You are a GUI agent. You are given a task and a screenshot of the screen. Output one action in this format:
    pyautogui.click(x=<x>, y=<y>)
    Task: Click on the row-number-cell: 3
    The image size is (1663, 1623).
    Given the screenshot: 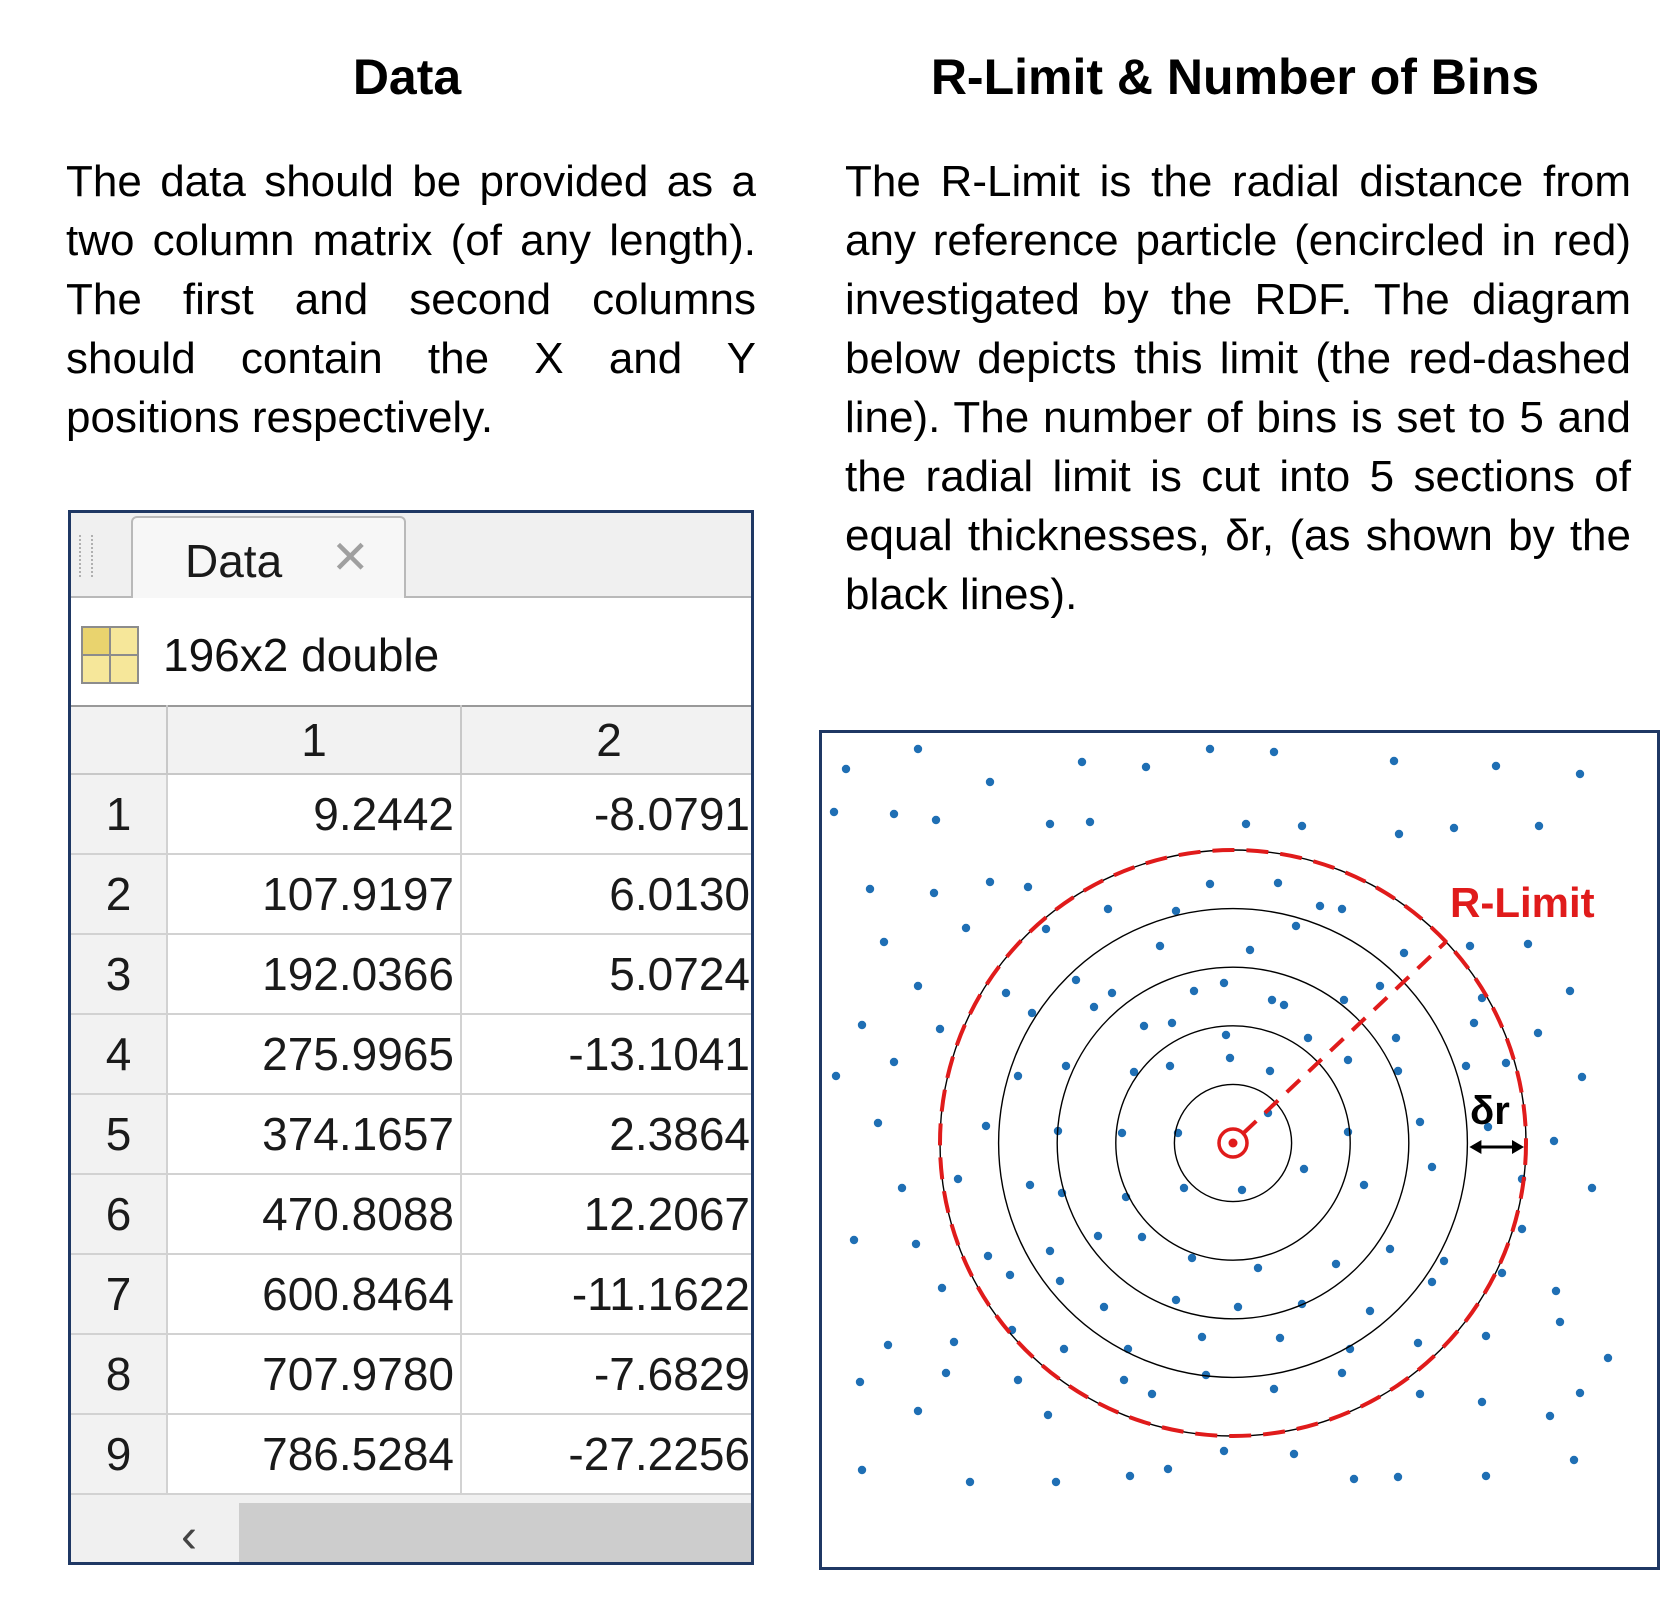 What is the action you would take?
    pyautogui.click(x=119, y=974)
    